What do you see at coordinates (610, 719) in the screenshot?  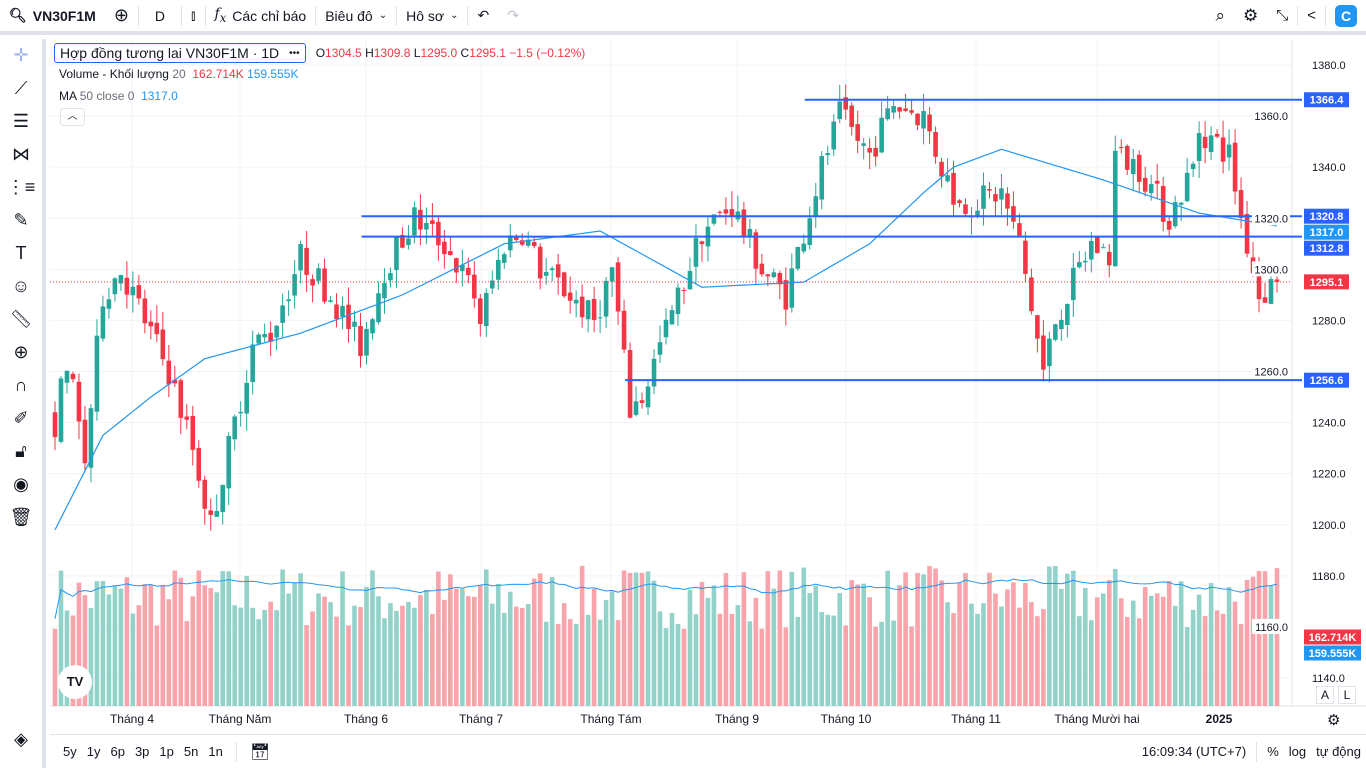 I see `time-tick-label: Tháng Tám` at bounding box center [610, 719].